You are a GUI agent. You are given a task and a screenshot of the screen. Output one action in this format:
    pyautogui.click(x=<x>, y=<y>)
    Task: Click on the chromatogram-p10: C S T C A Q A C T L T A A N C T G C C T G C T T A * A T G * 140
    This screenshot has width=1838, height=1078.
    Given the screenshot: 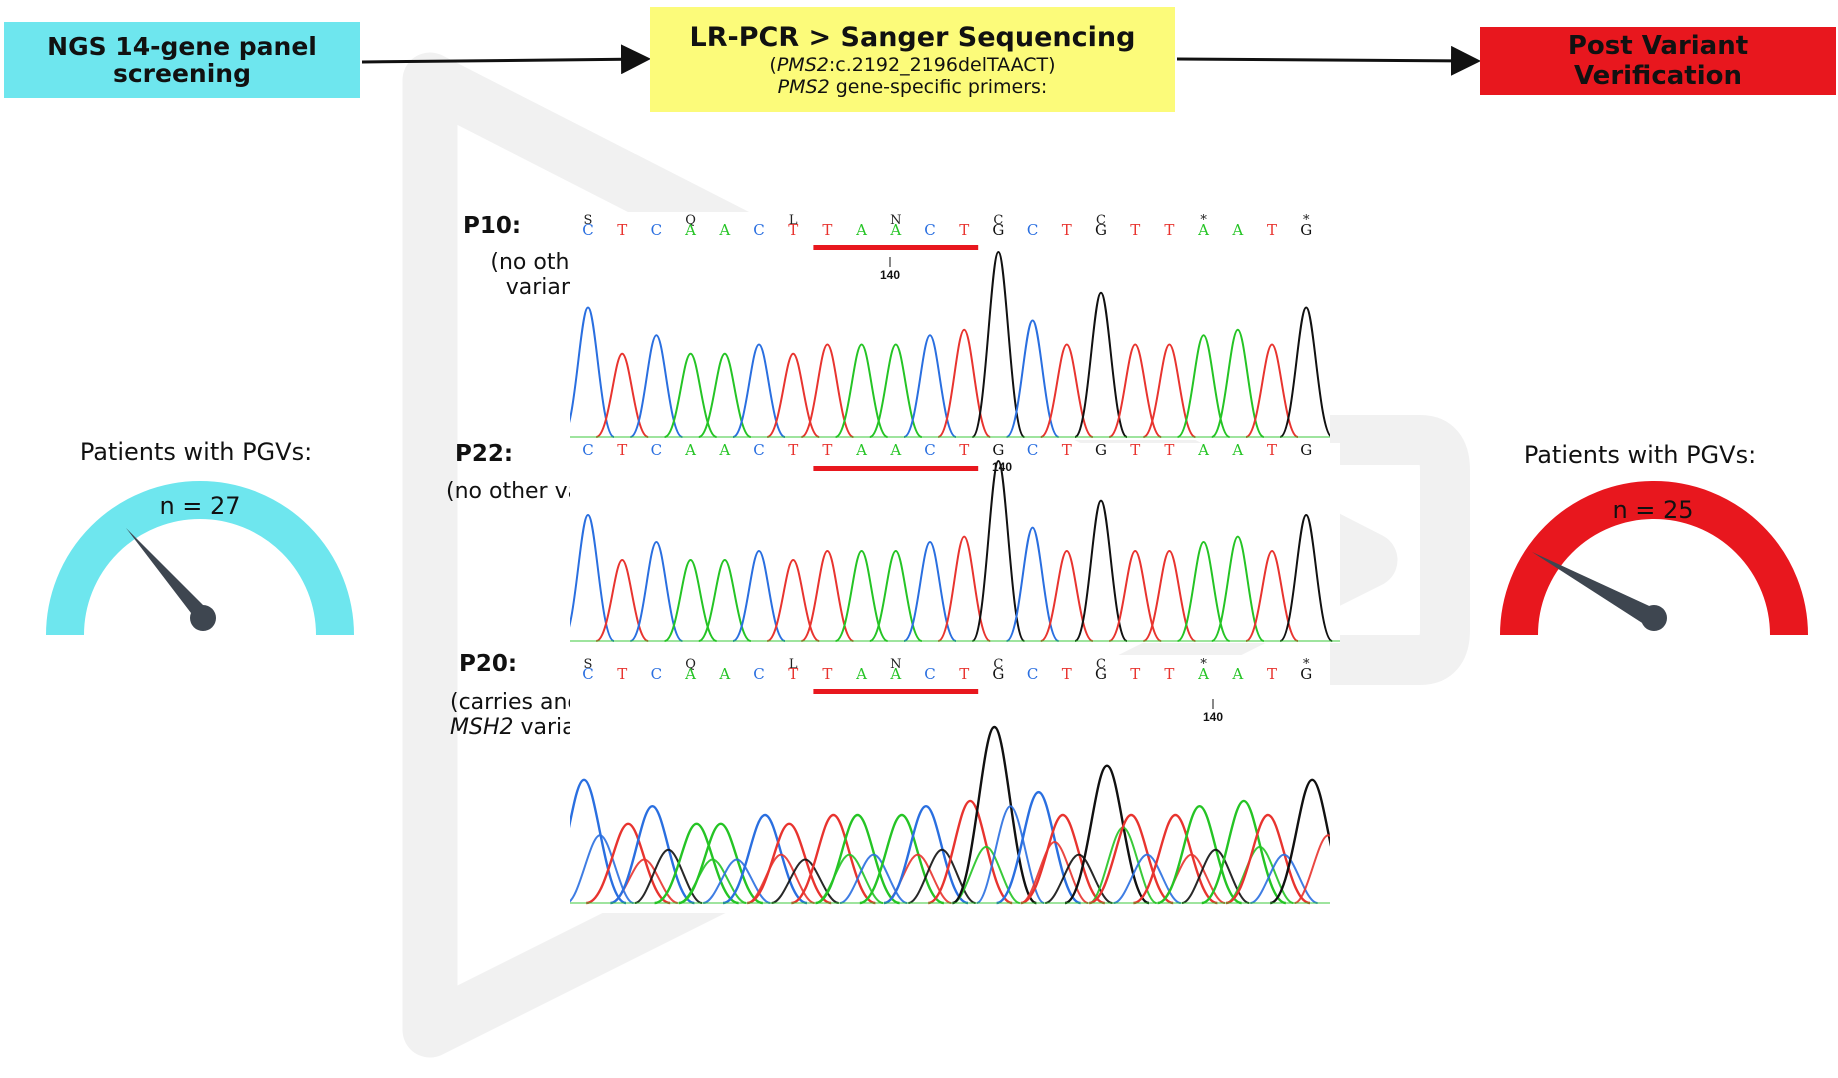 What is the action you would take?
    pyautogui.click(x=950, y=326)
    